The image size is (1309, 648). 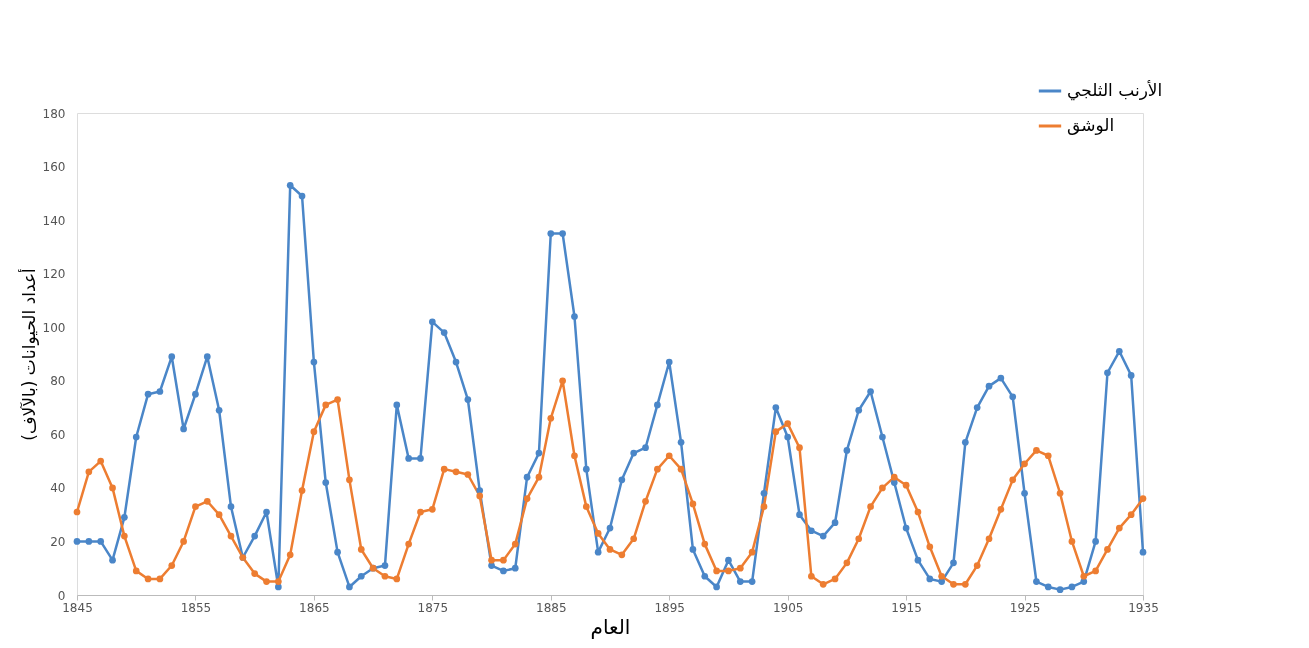 What do you see at coordinates (54, 220) in the screenshot?
I see `y-tick-label: 140` at bounding box center [54, 220].